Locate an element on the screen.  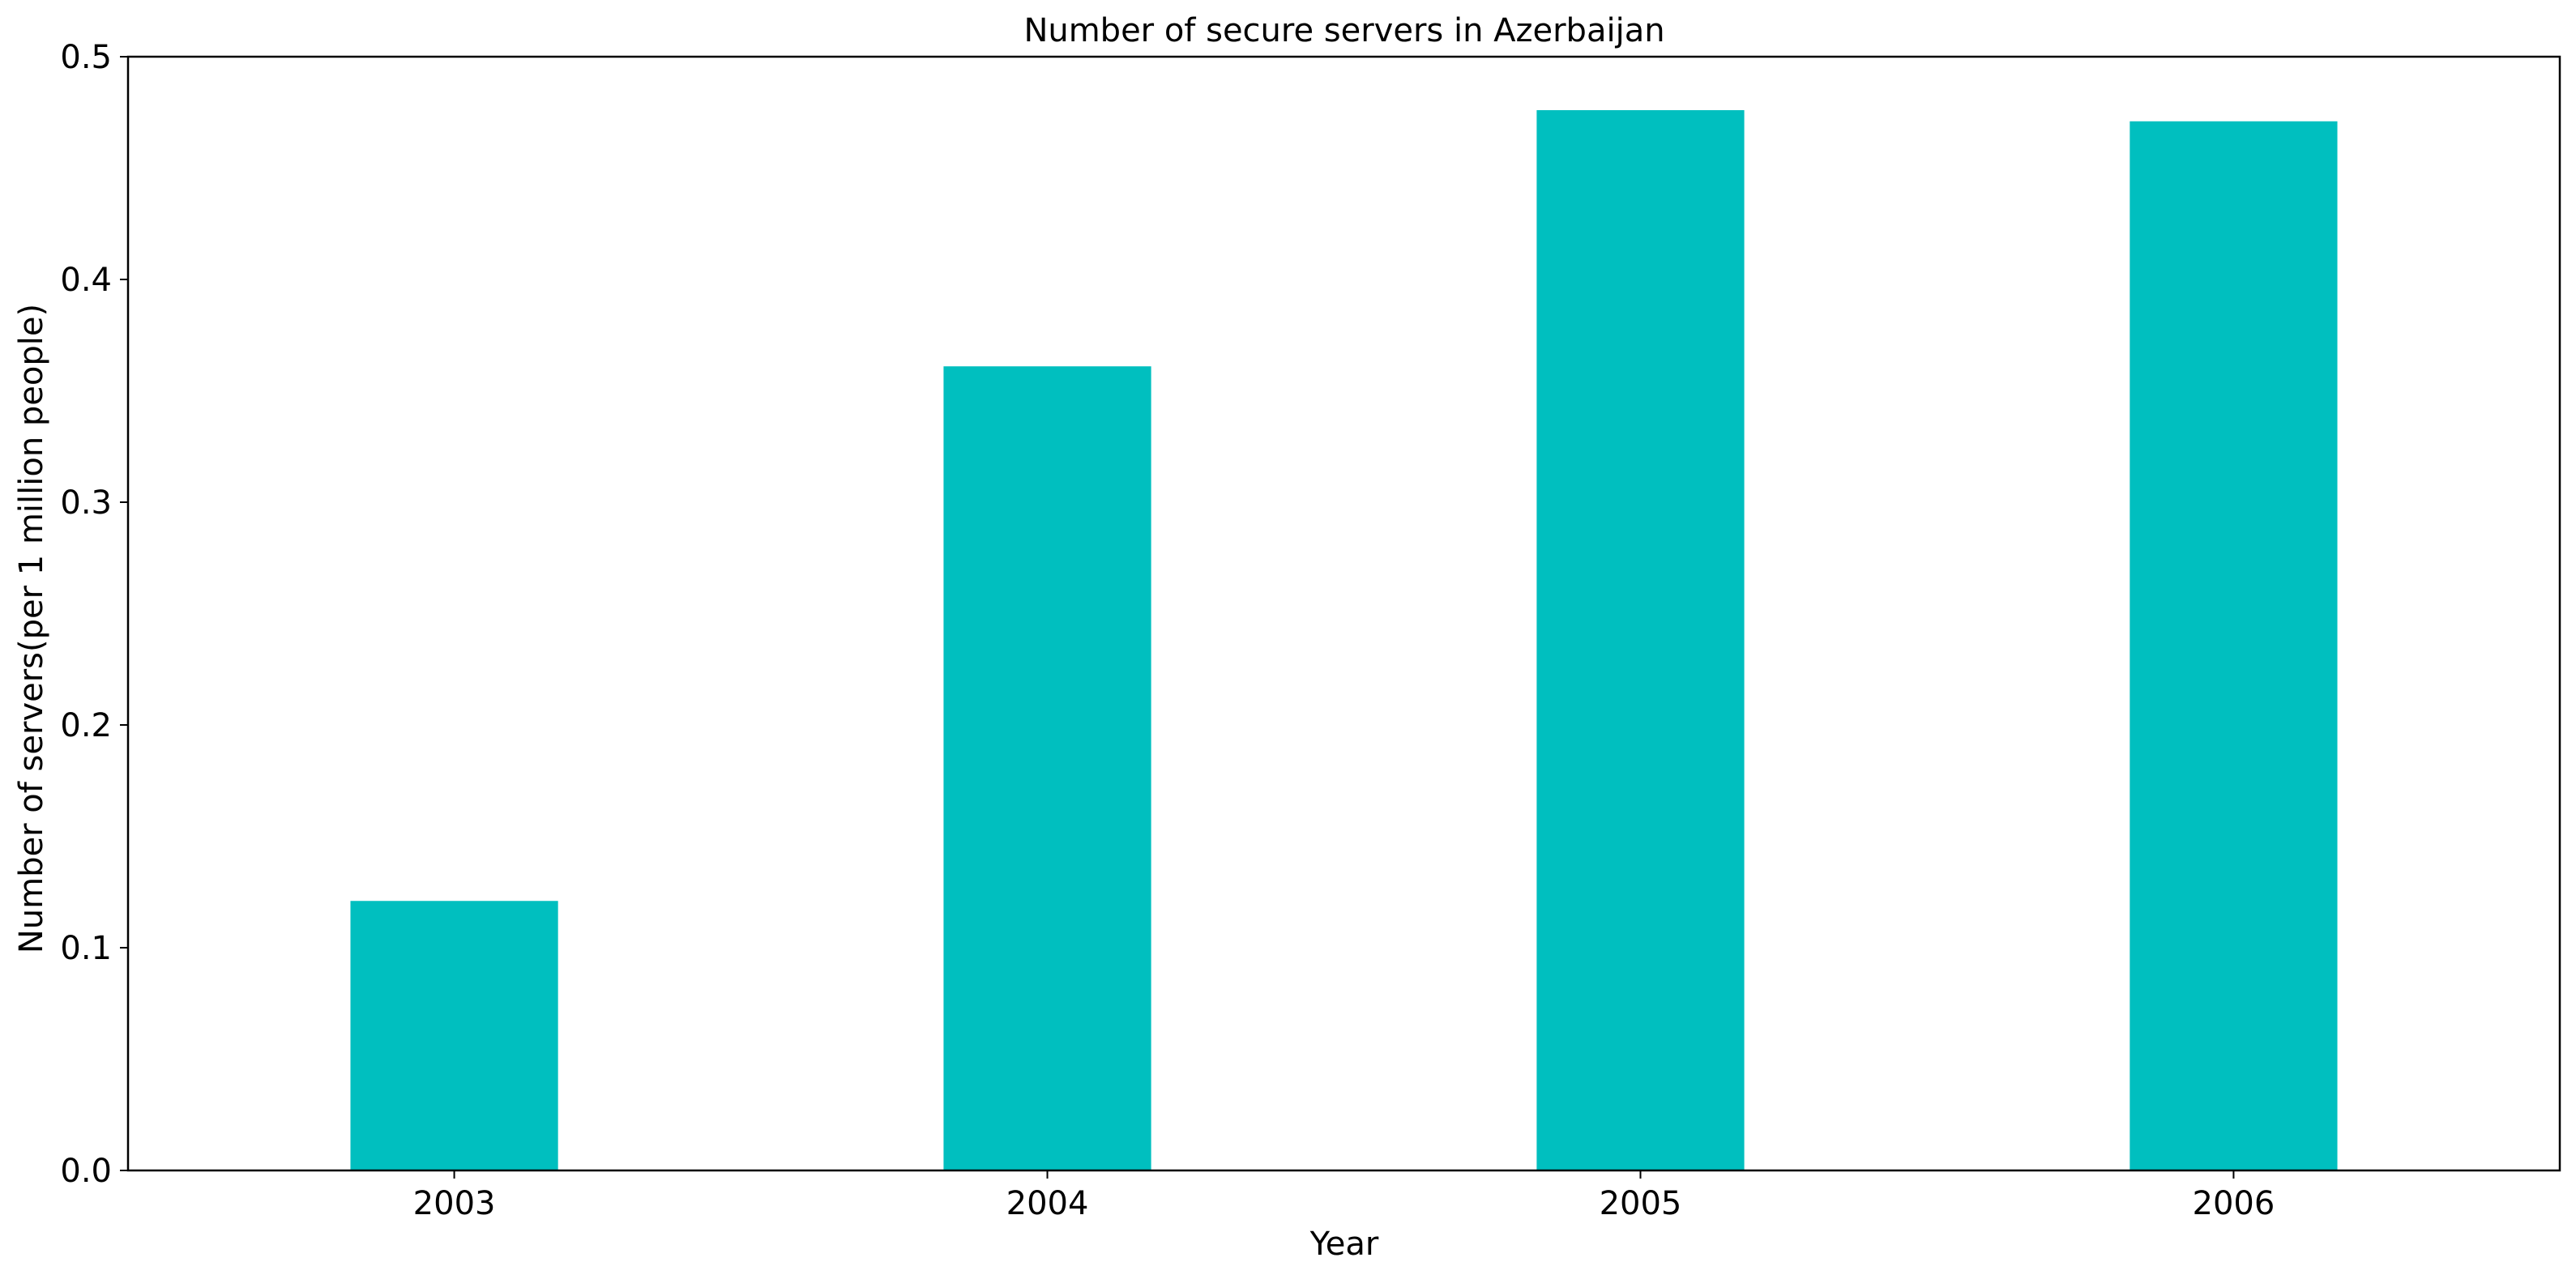
x-axis-ticks: 2003 2004 2005 2006 is located at coordinates (1344, 1196).